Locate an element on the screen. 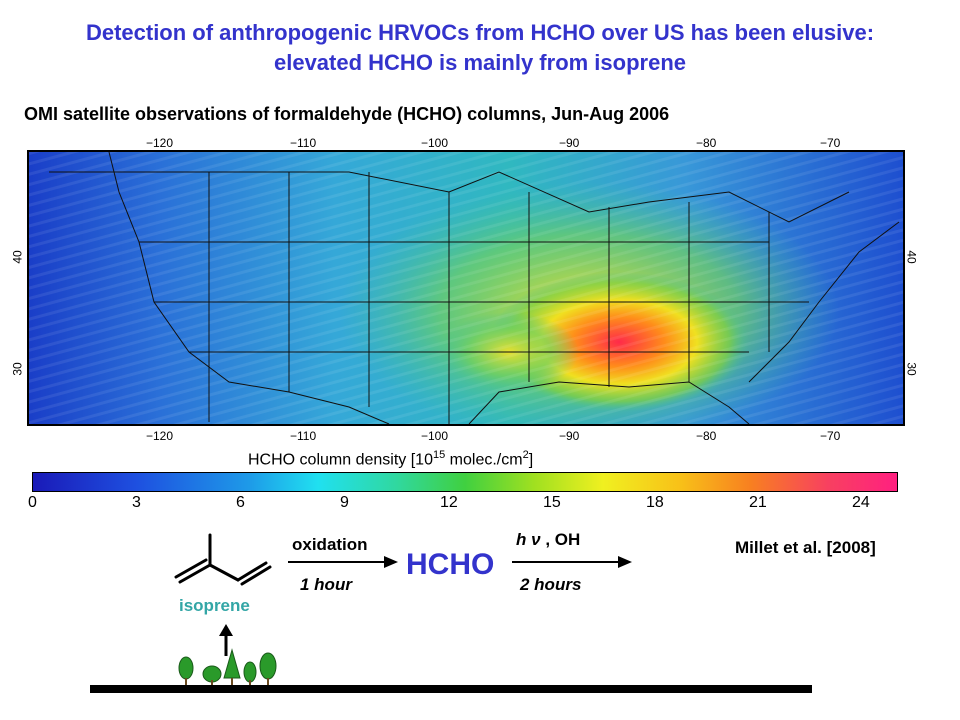  lat-tick-right: 40 is located at coordinates (911, 257).